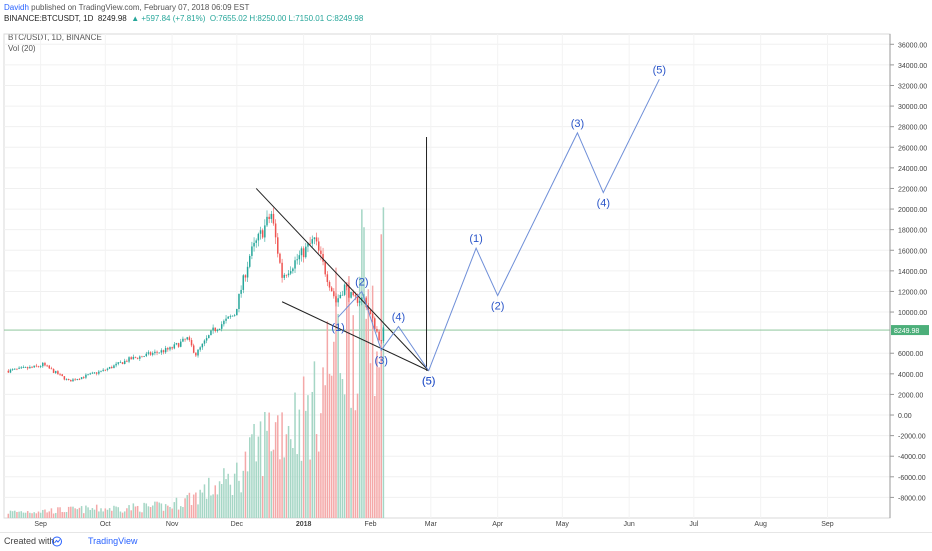 Image resolution: width=932 pixels, height=551 pixels. Describe the element at coordinates (431, 524) in the screenshot. I see `x-tick-label: Mar` at that location.